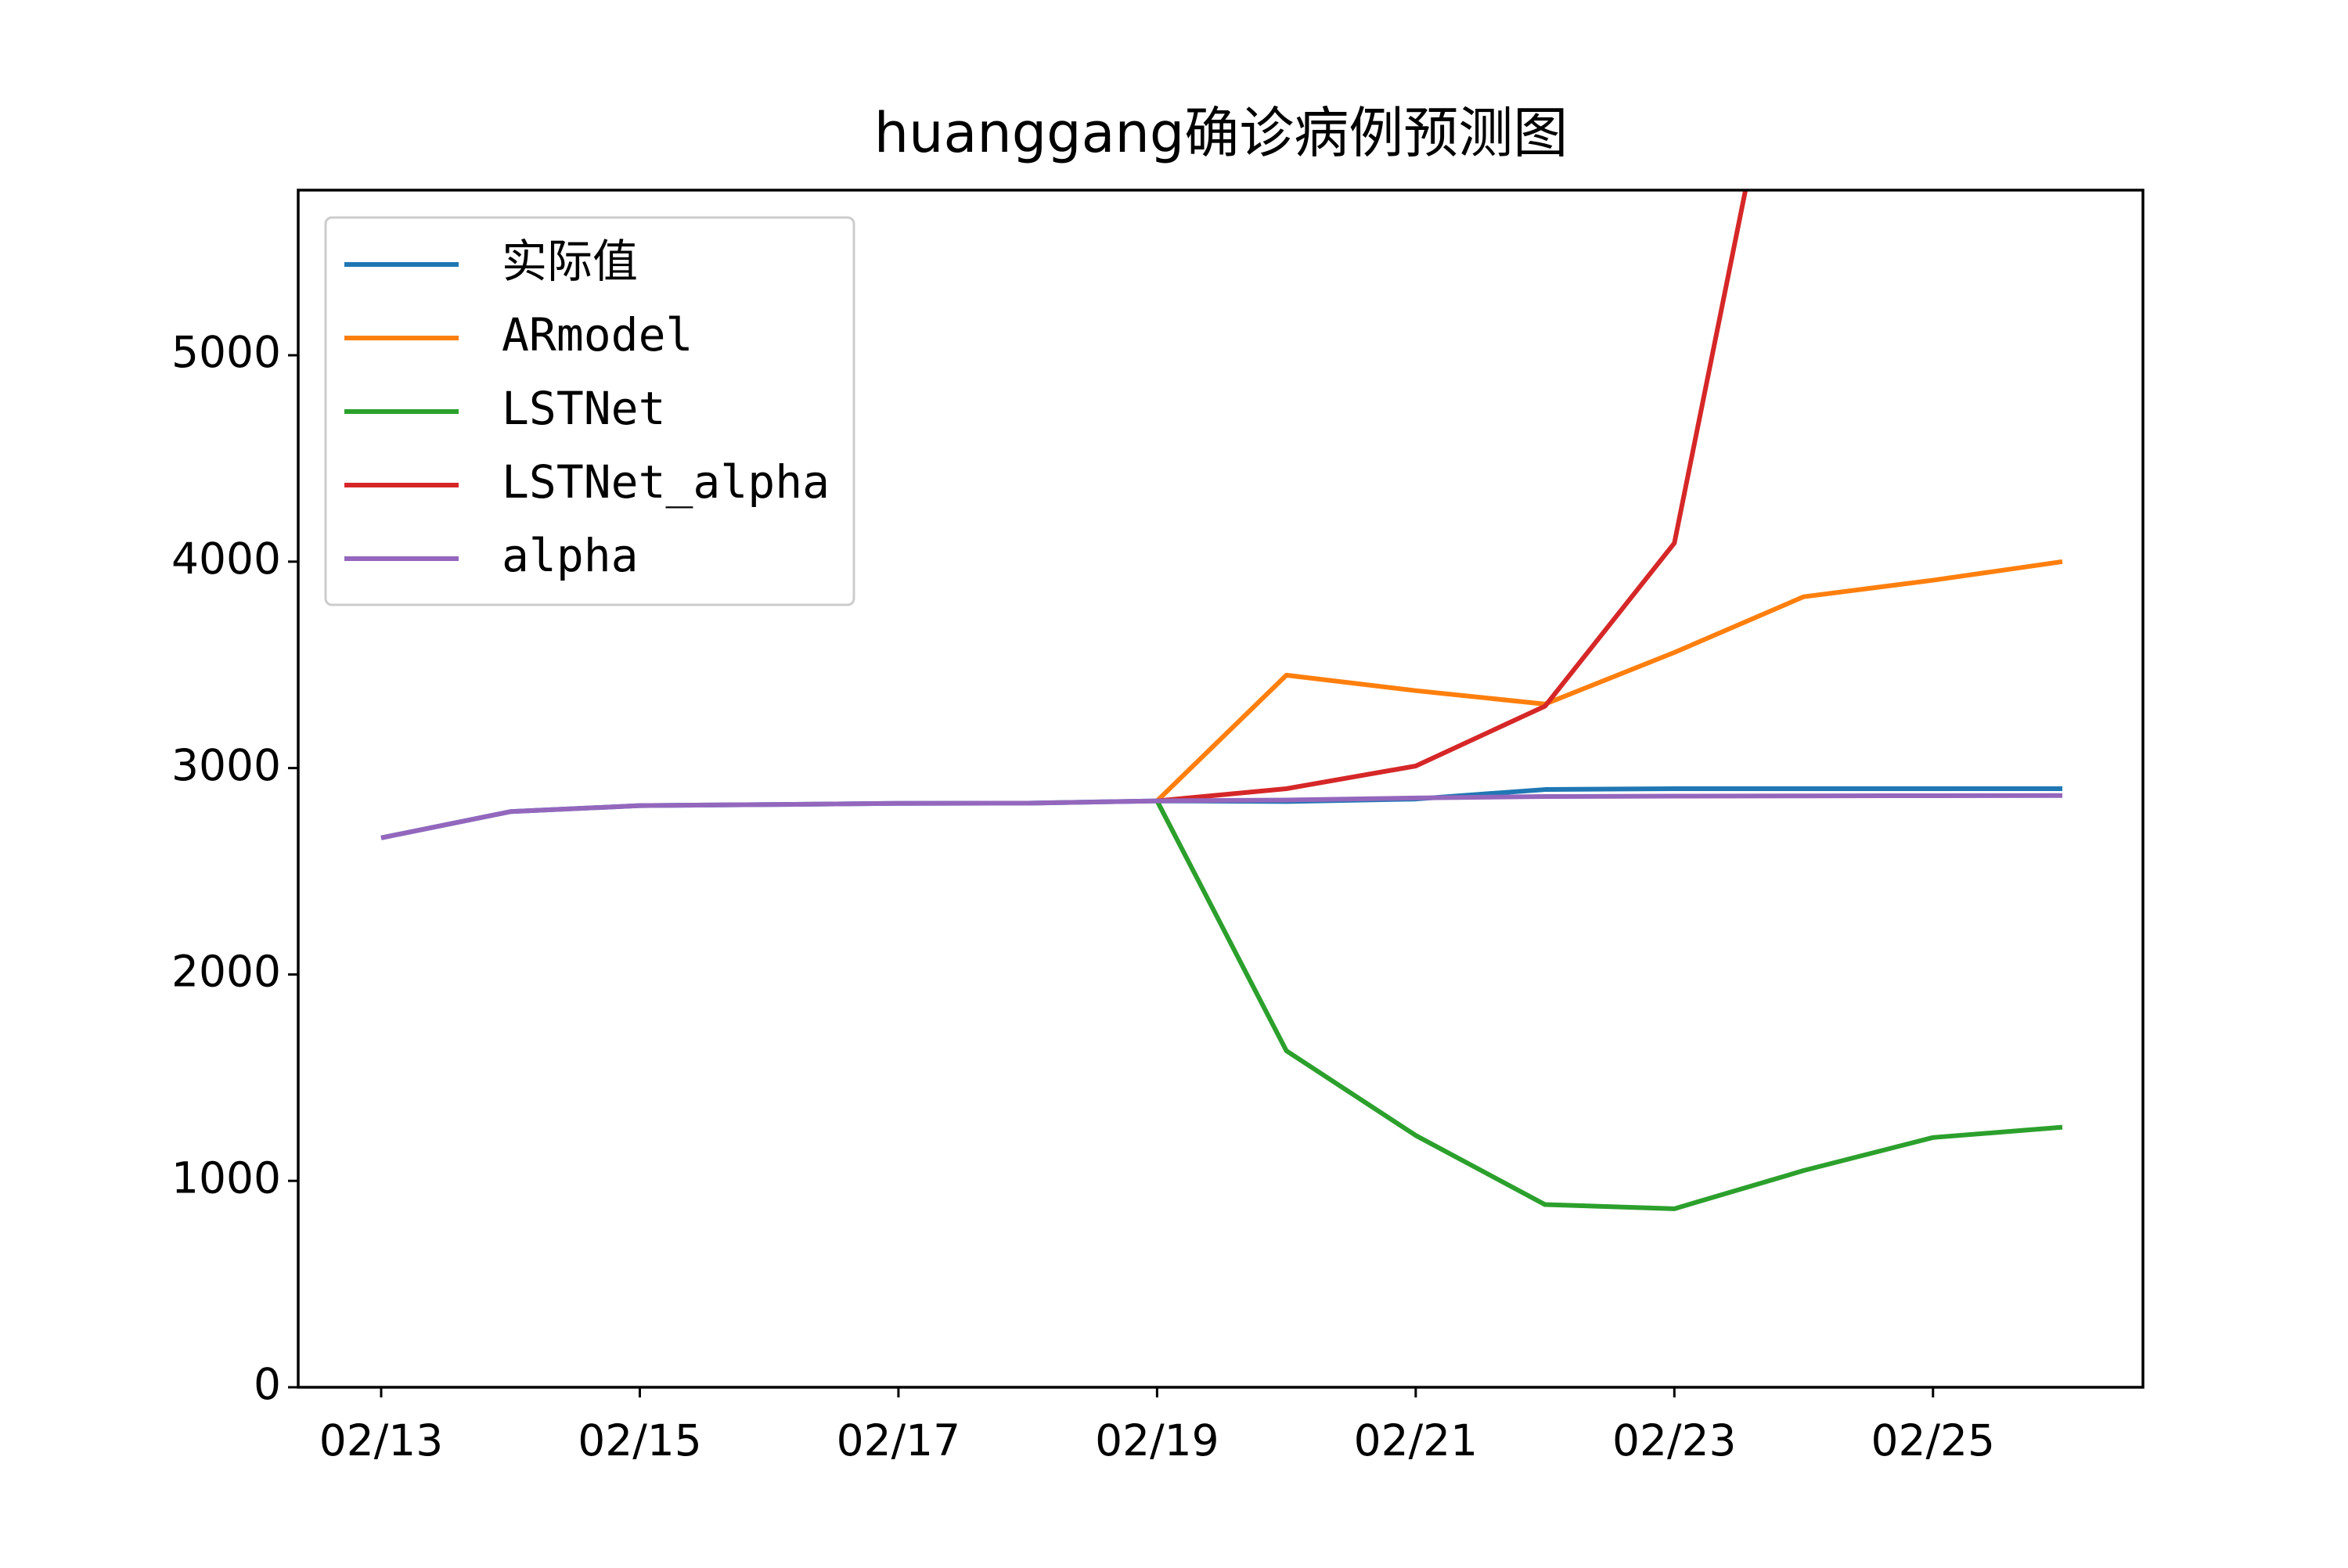 This screenshot has height=1568, width=2348. Describe the element at coordinates (1157, 1440) in the screenshot. I see `x-tick-label: 02/19` at that location.